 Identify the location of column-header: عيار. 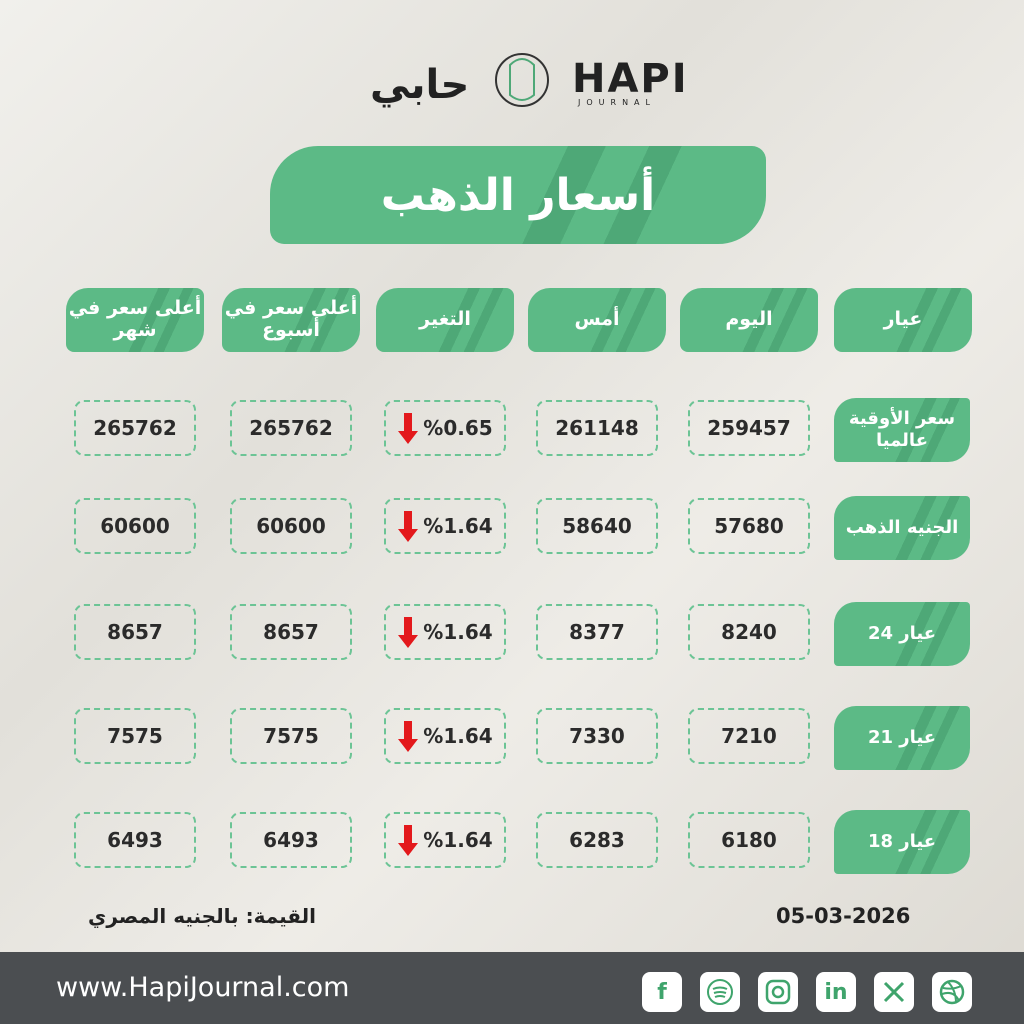
(903, 320).